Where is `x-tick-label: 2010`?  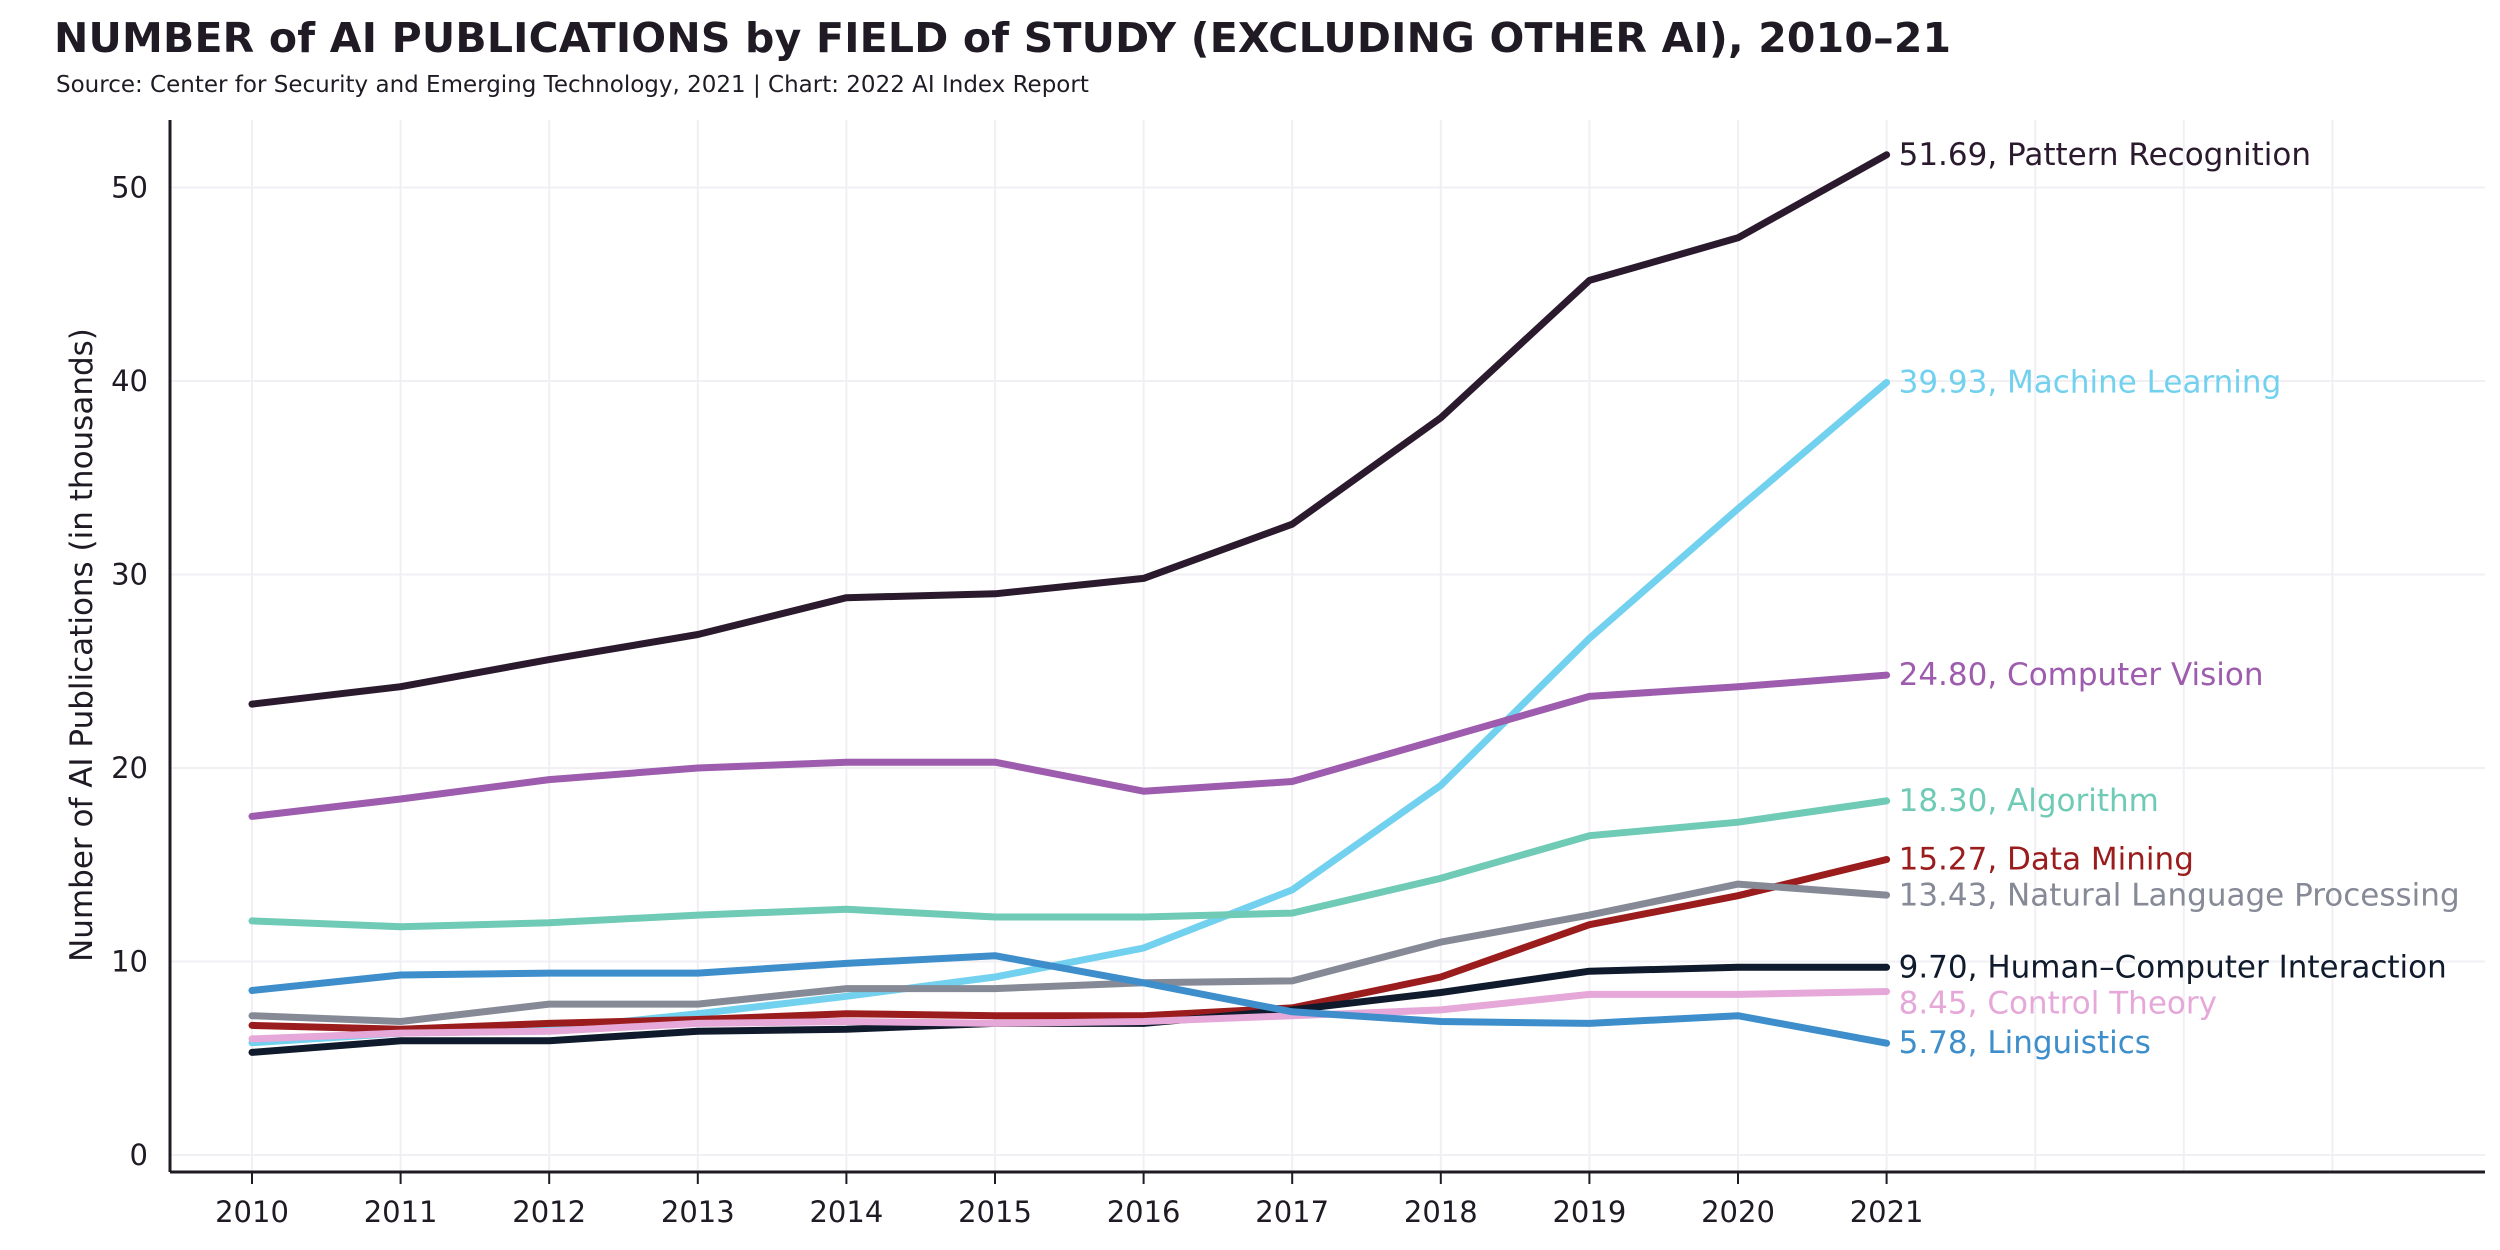 x-tick-label: 2010 is located at coordinates (252, 1212).